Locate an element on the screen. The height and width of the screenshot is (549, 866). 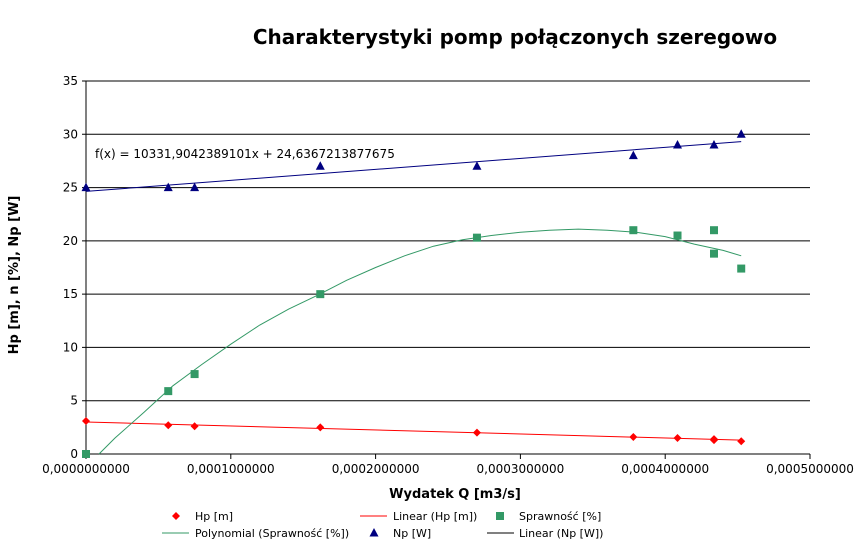
x-tick-label: 0,0001000000 is located at coordinates (231, 469).